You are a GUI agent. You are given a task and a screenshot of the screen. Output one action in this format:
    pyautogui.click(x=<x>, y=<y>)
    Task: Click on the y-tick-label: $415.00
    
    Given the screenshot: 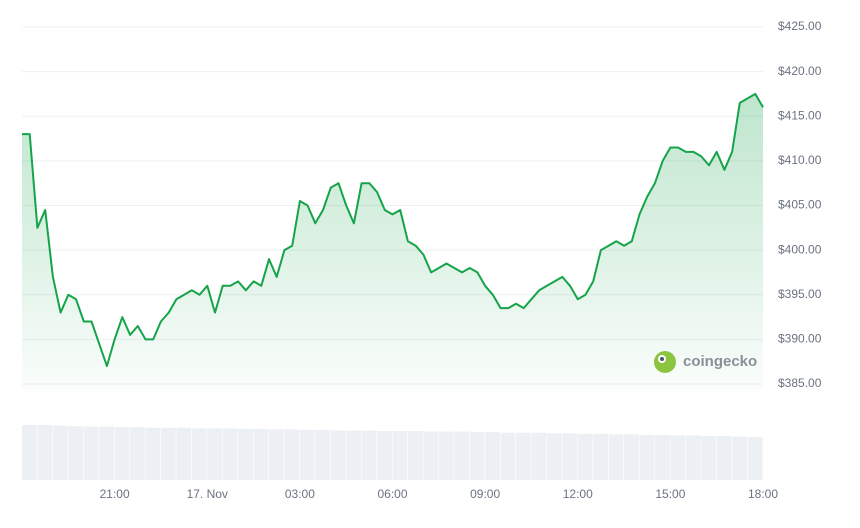 What is the action you would take?
    pyautogui.click(x=800, y=115)
    